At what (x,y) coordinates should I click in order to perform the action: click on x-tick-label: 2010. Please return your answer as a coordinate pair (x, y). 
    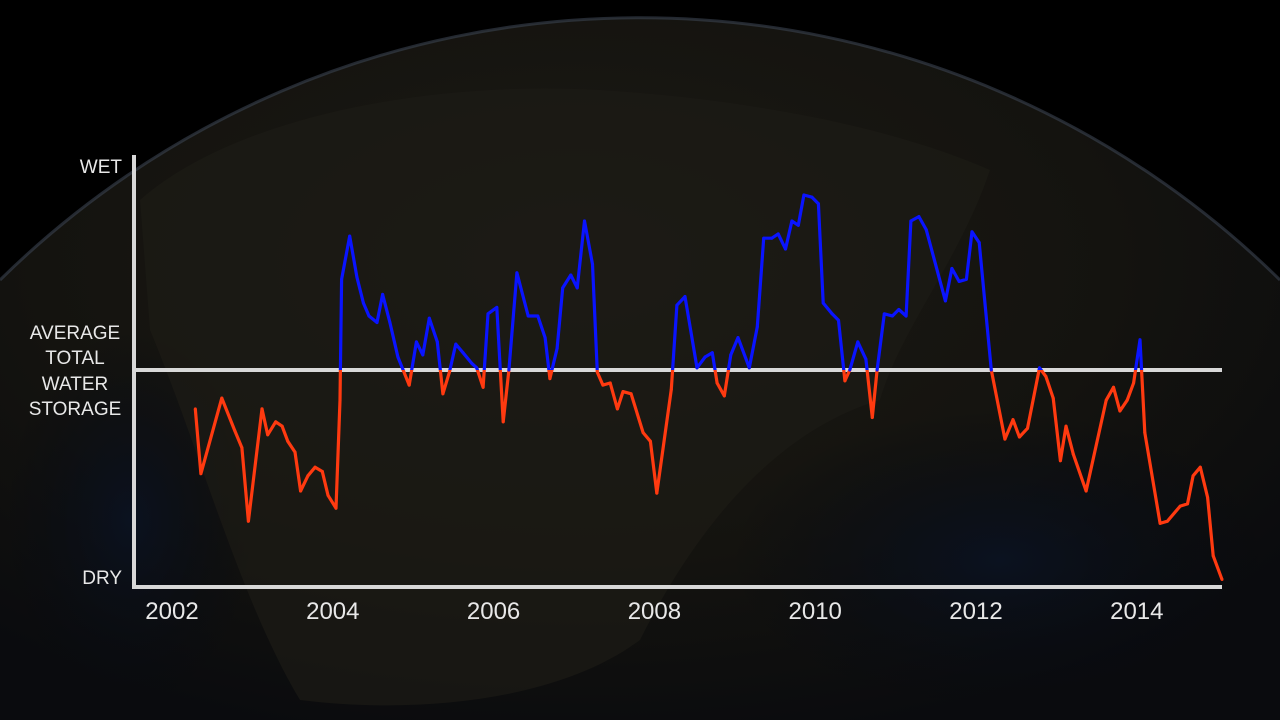
    Looking at the image, I should click on (815, 611).